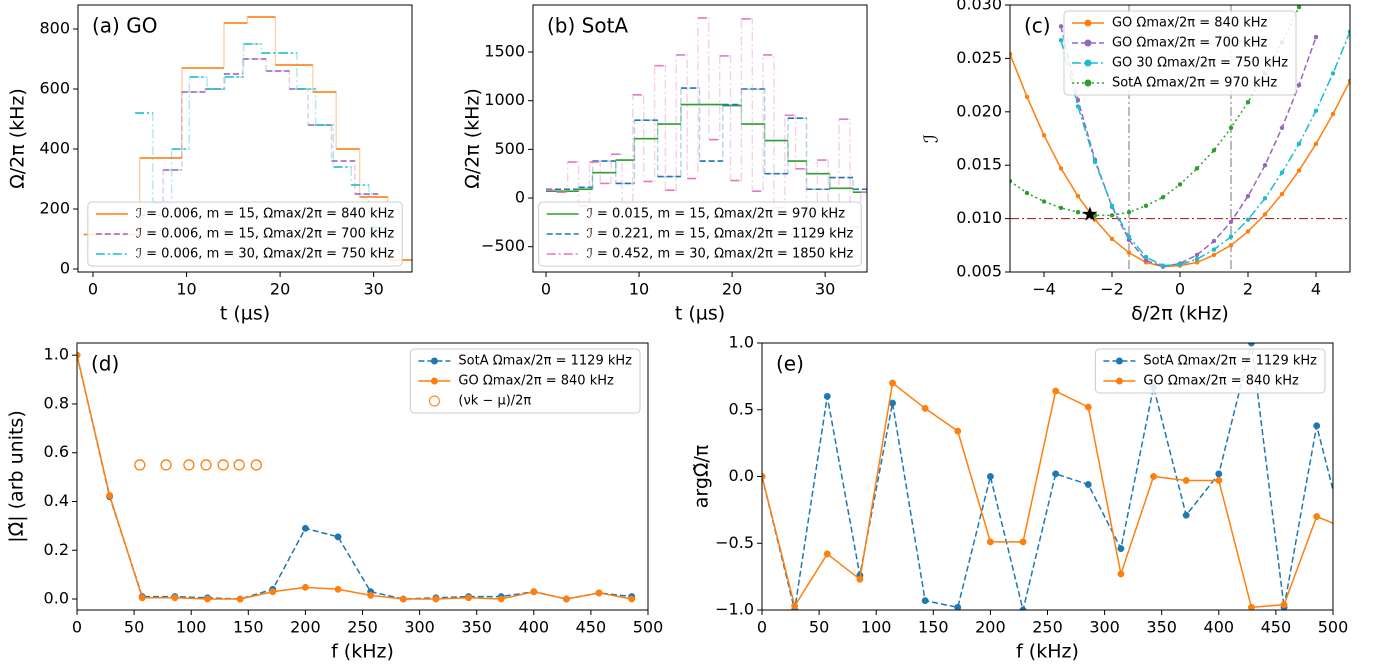  Describe the element at coordinates (591, 627) in the screenshot. I see `x-tick-label: 450` at that location.